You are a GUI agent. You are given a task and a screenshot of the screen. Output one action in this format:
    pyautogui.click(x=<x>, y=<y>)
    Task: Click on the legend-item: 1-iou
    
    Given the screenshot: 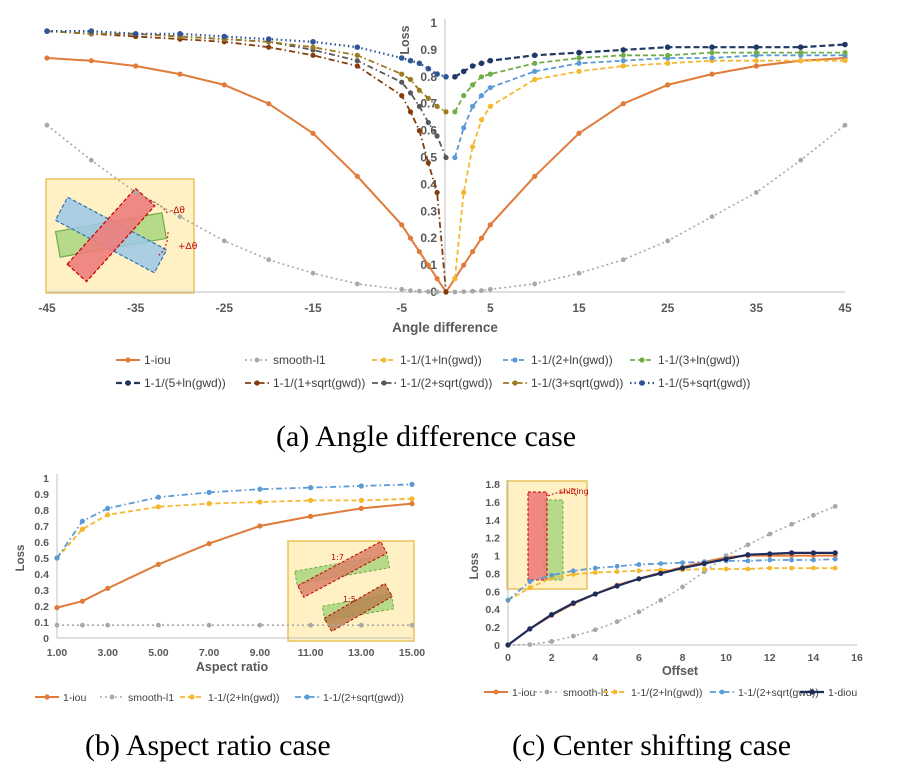 What is the action you would take?
    pyautogui.click(x=61, y=698)
    